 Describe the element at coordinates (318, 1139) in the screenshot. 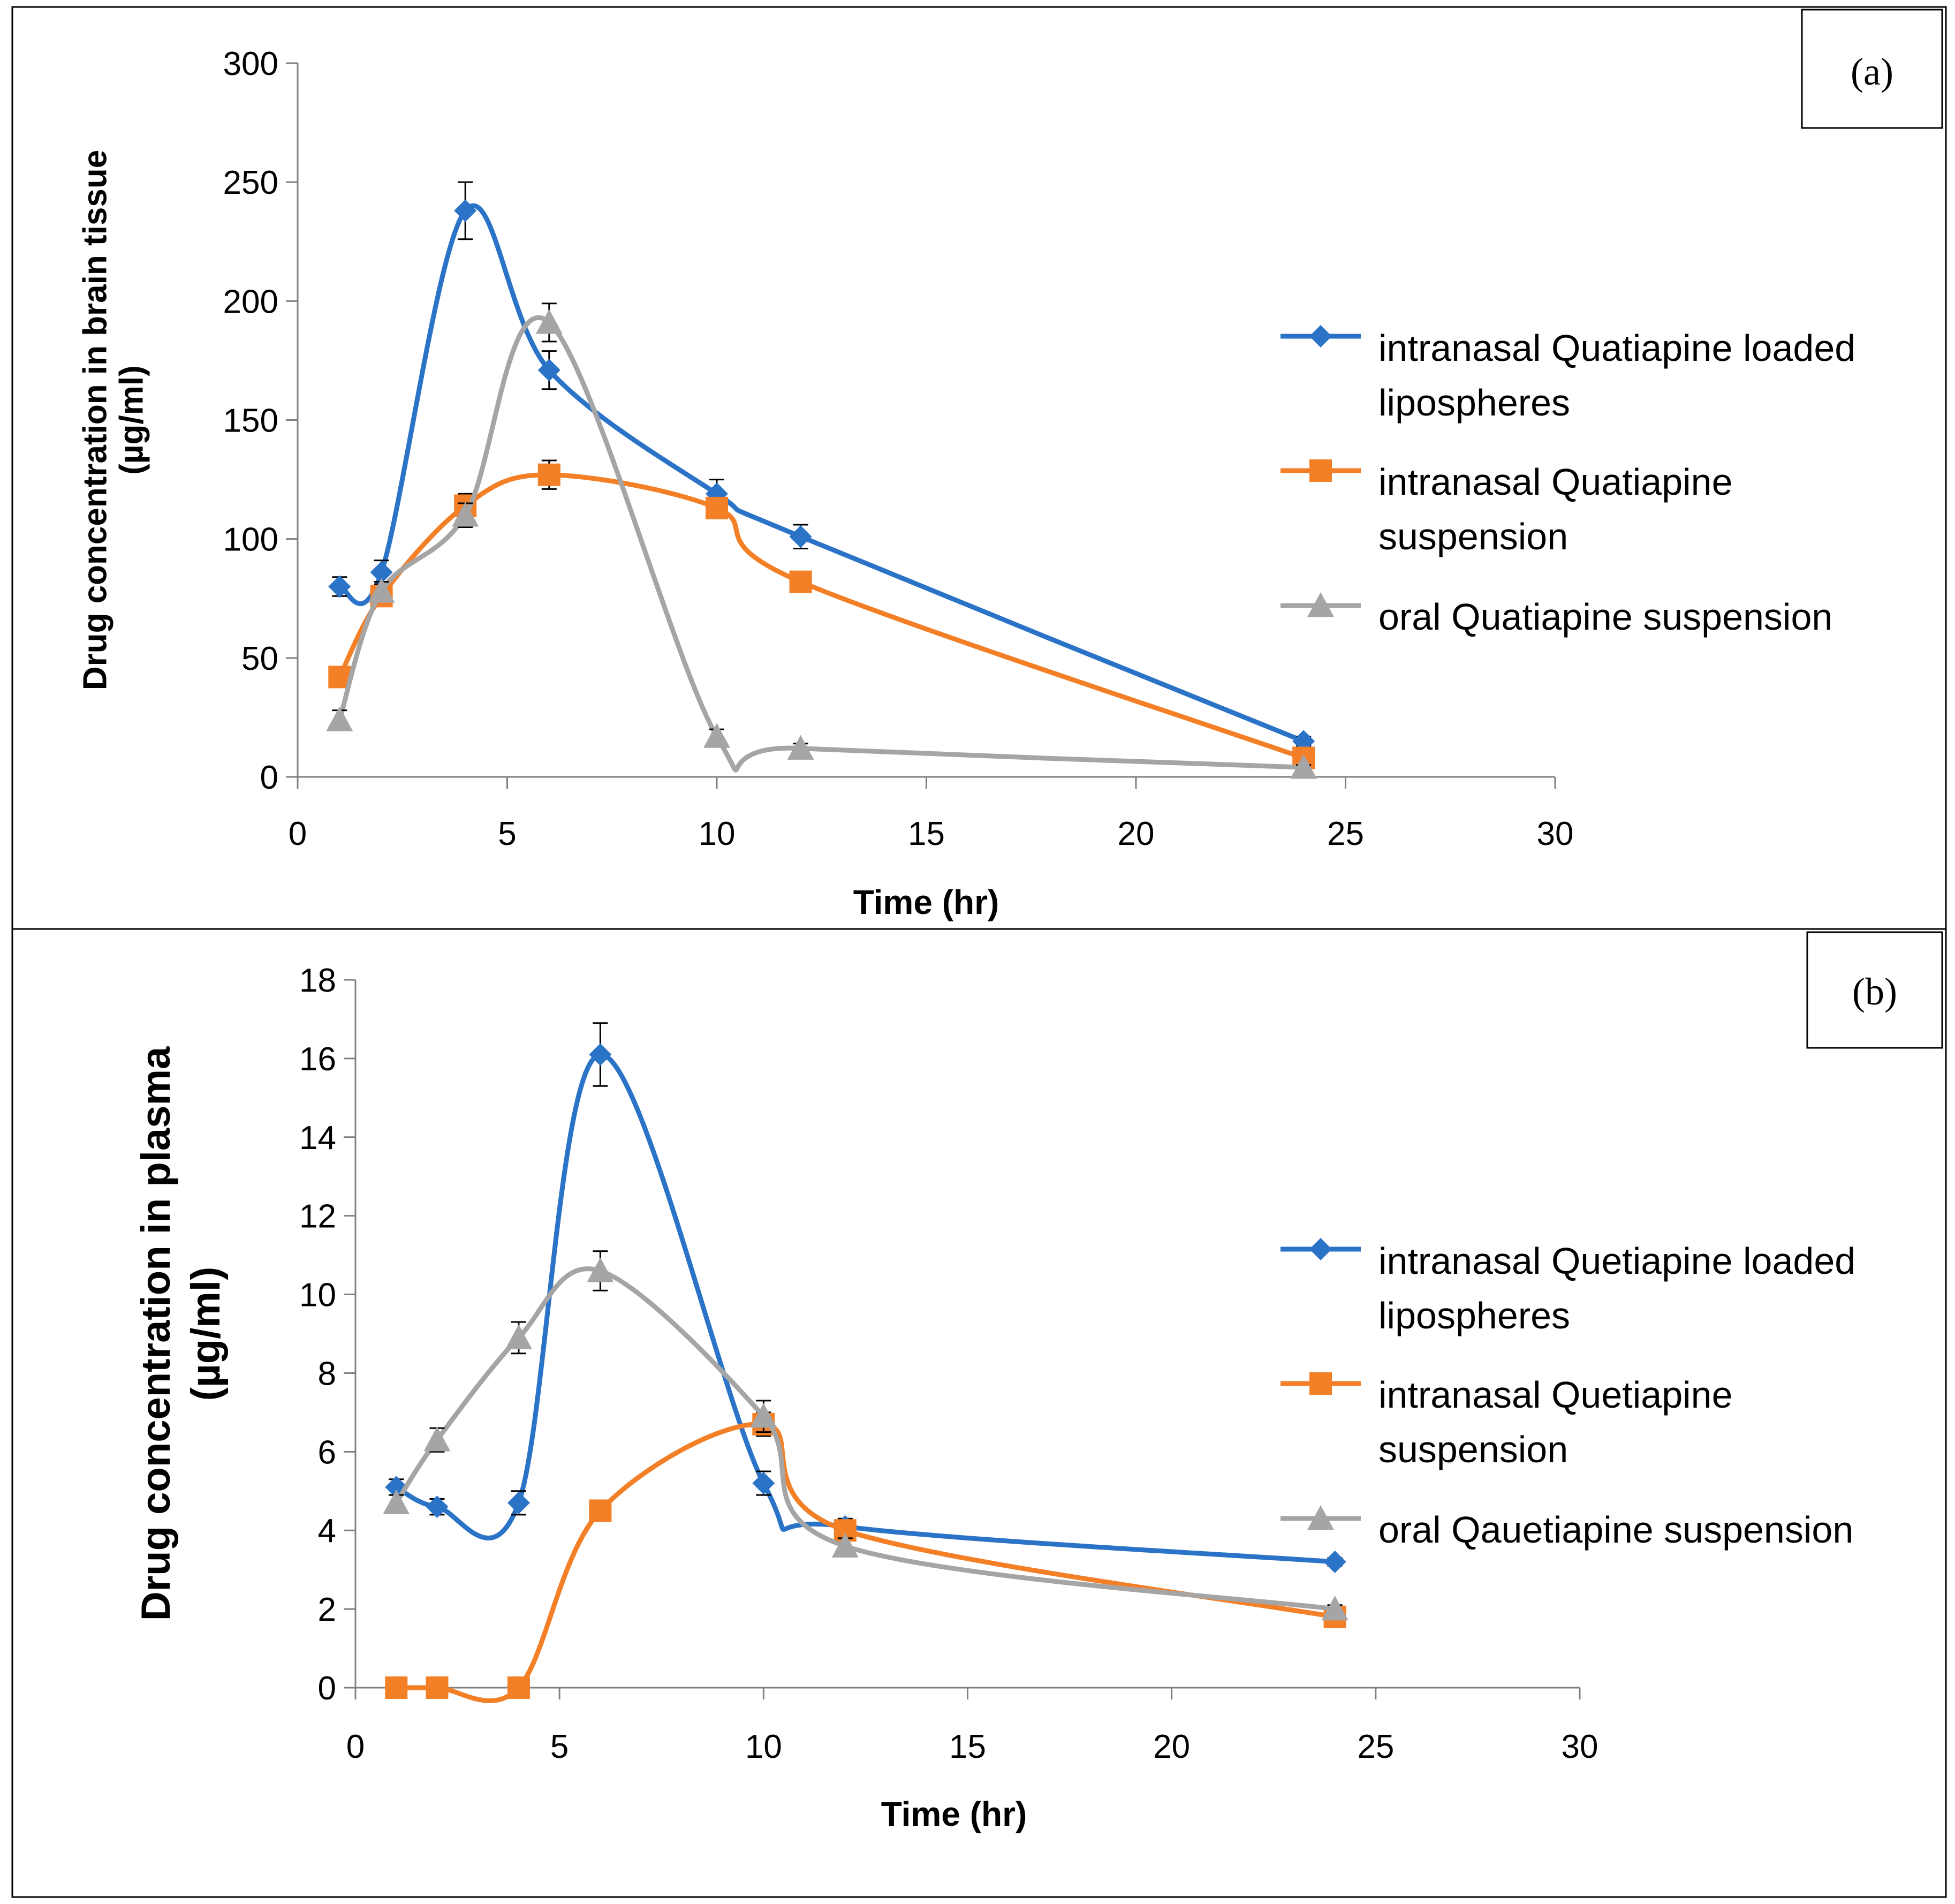

I see `y-tick-label: 14` at that location.